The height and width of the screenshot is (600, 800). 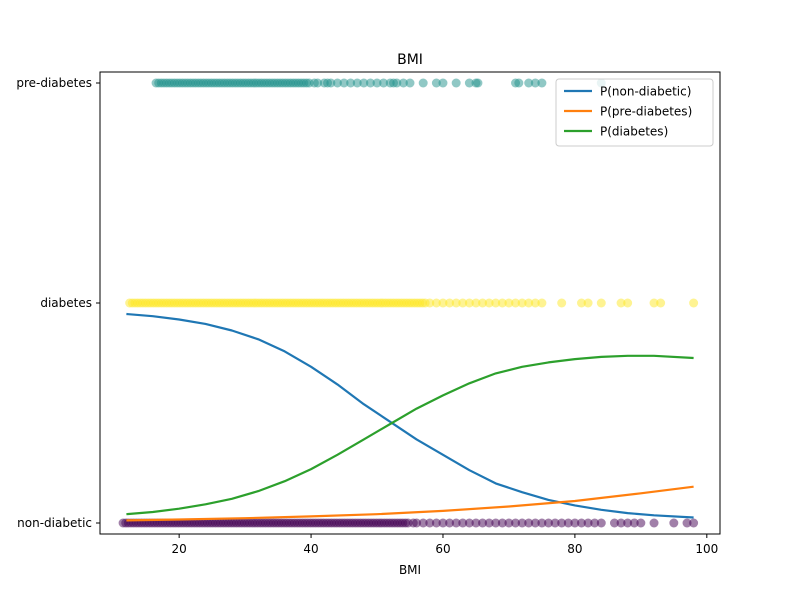 I want to click on y-tick-label: non-diabetic, so click(x=54, y=523).